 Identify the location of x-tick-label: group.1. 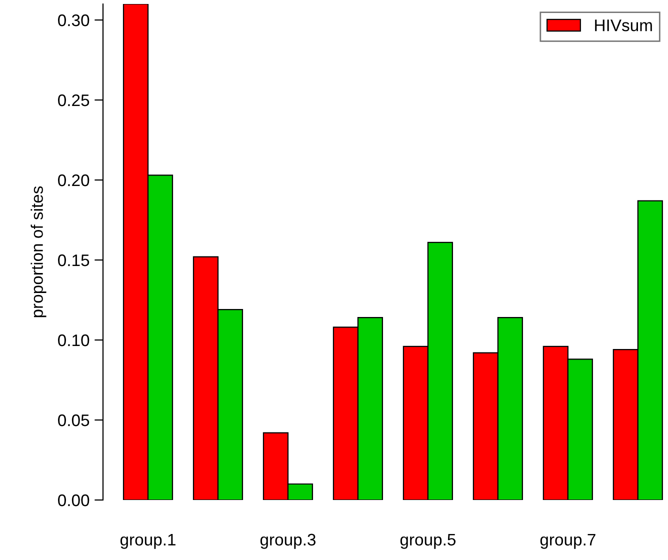
(148, 541).